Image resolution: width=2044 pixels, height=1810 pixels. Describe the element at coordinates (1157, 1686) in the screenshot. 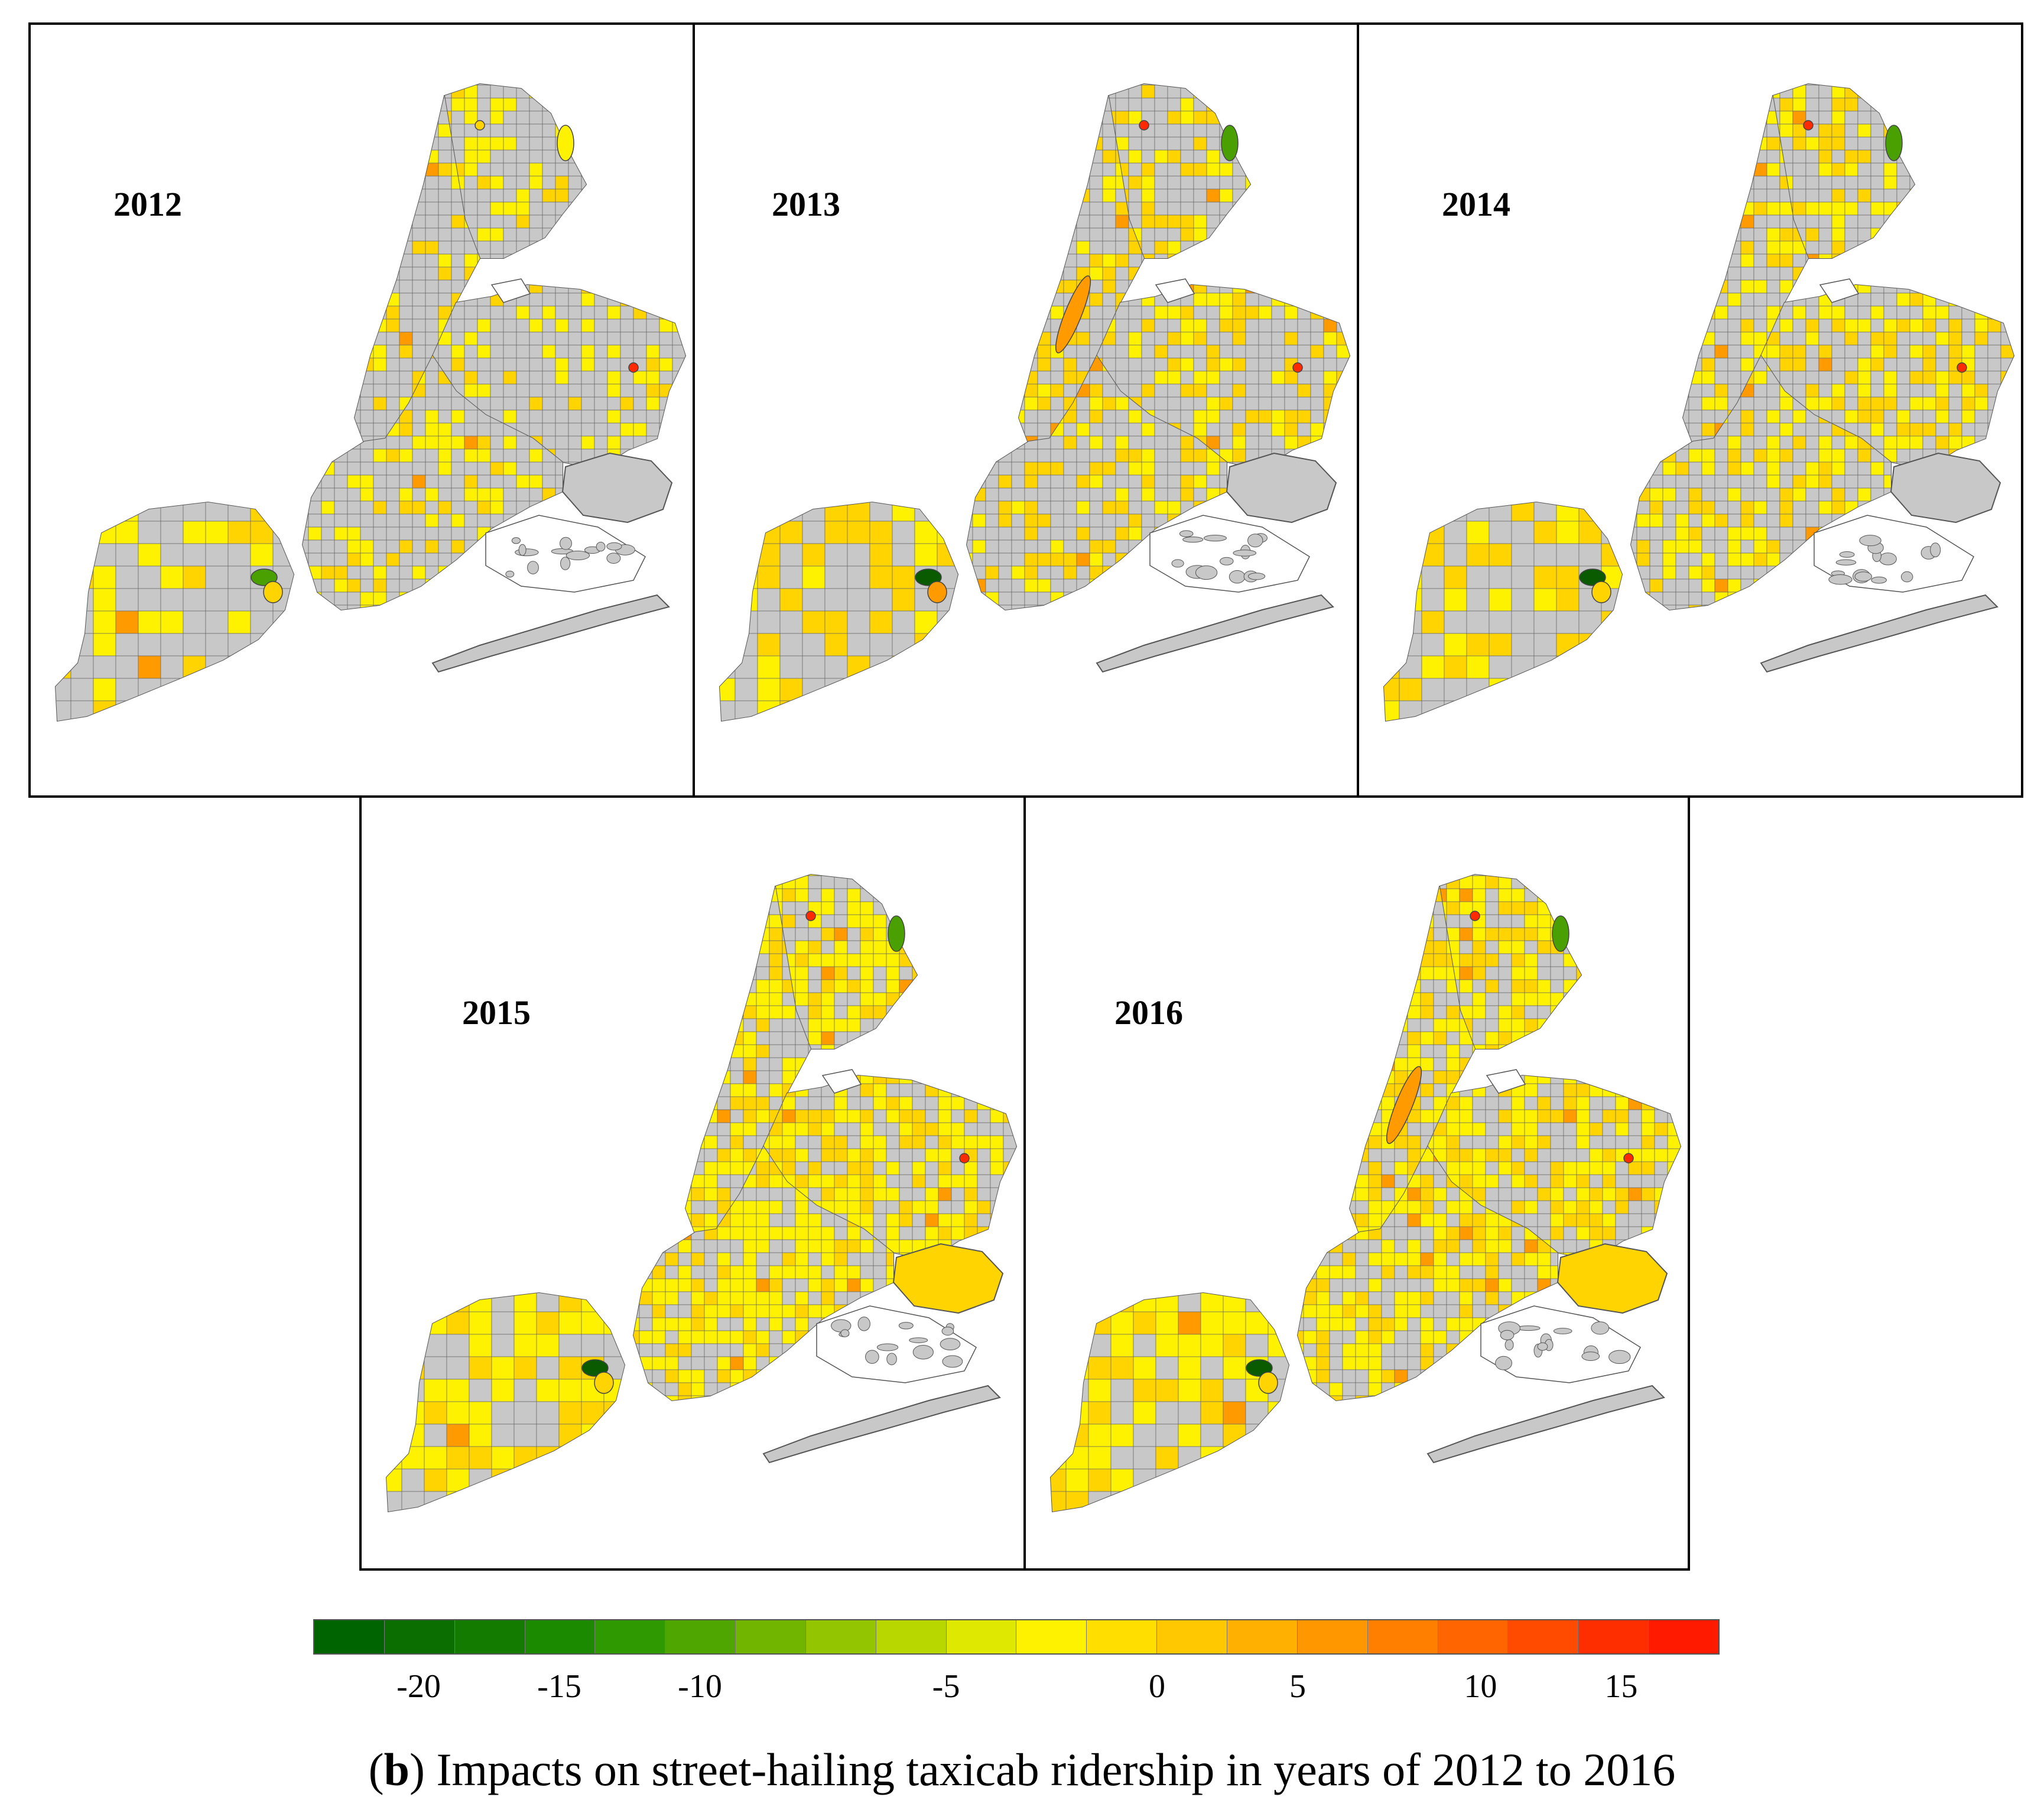

I see `legend-tick-label: 0` at that location.